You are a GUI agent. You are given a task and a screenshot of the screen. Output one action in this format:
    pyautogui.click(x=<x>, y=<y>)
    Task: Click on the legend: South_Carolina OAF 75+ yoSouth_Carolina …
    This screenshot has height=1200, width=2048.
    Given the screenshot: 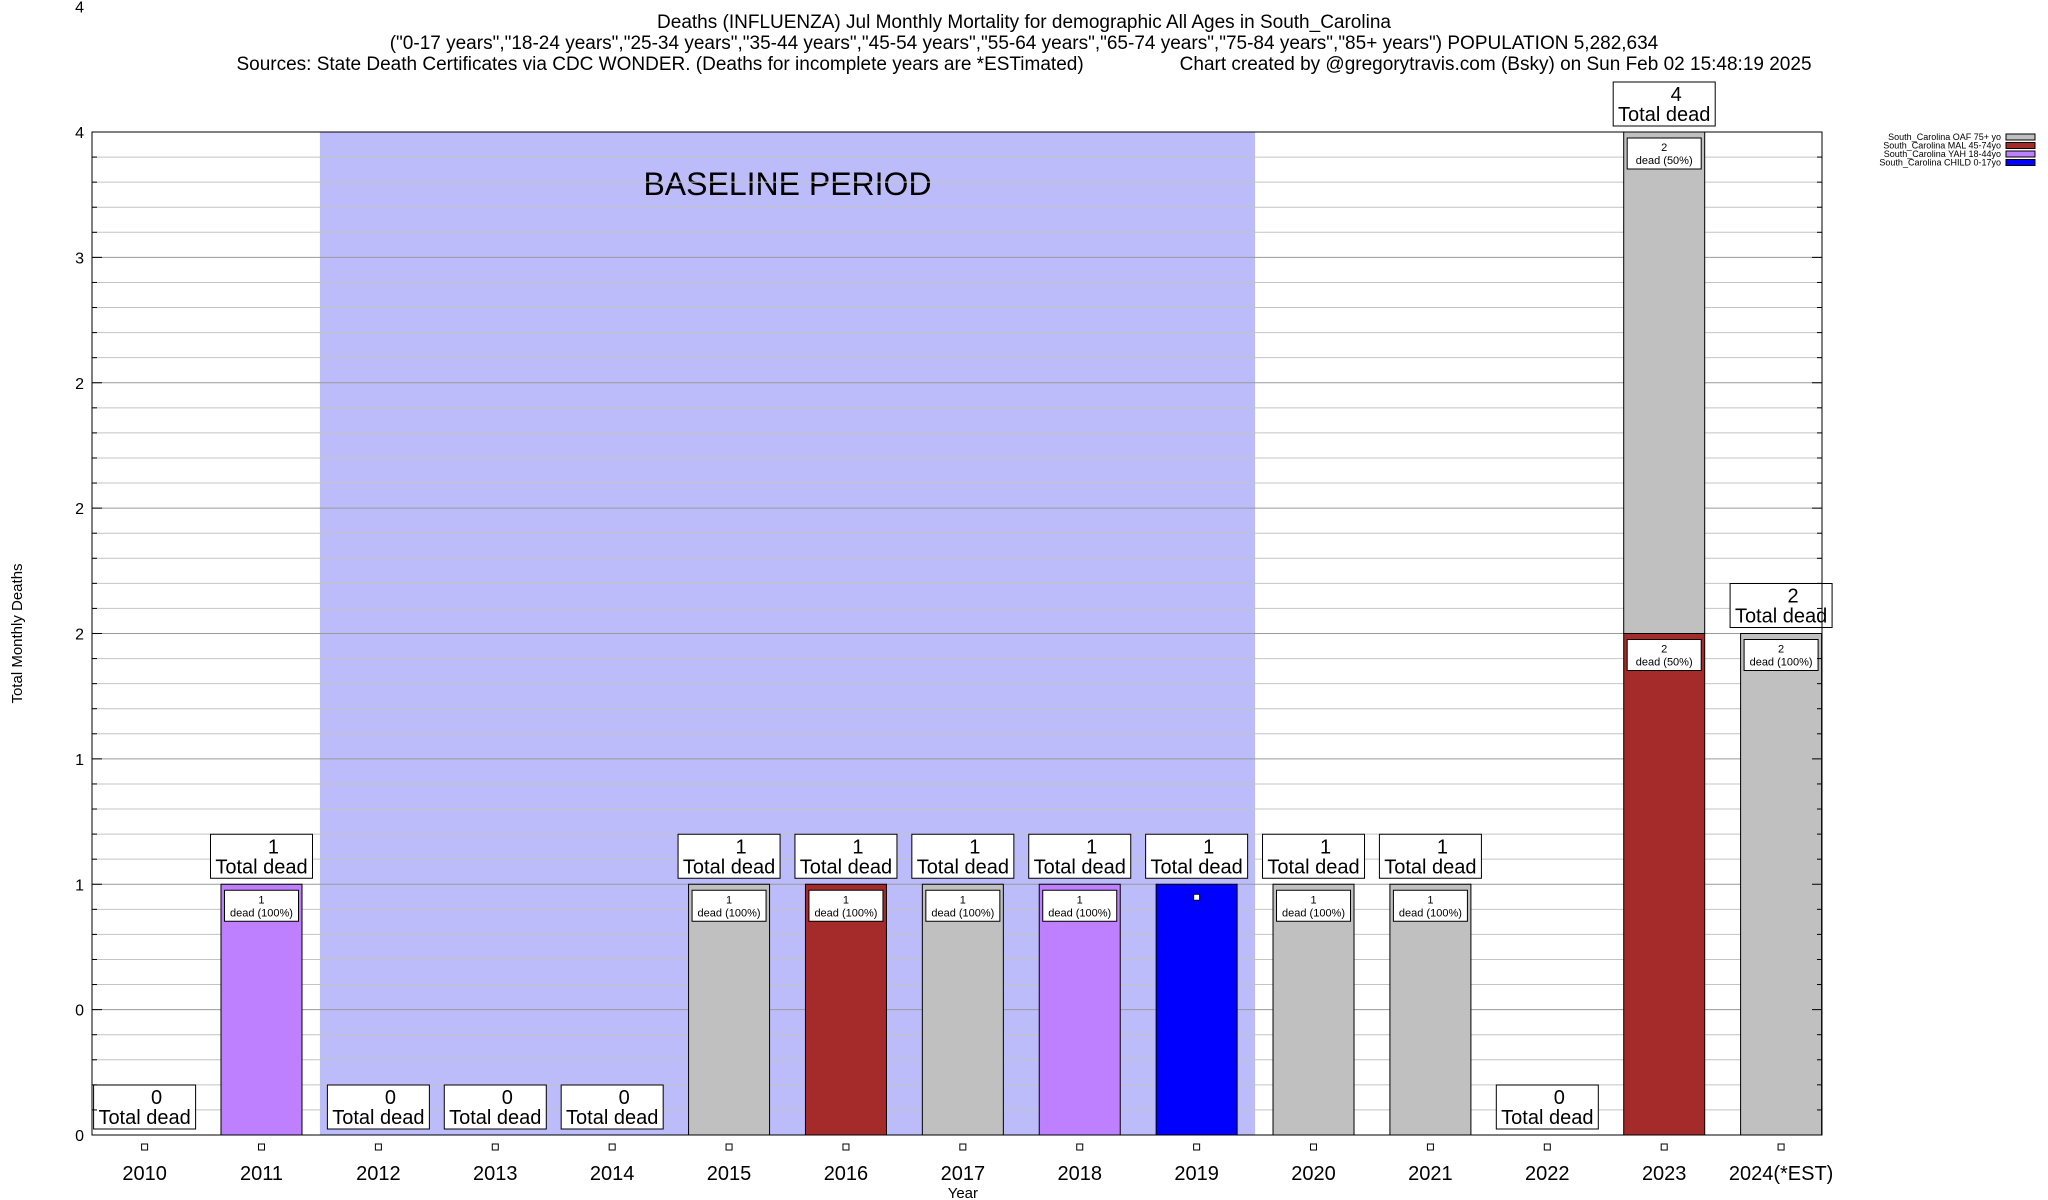 What is the action you would take?
    pyautogui.click(x=1957, y=150)
    